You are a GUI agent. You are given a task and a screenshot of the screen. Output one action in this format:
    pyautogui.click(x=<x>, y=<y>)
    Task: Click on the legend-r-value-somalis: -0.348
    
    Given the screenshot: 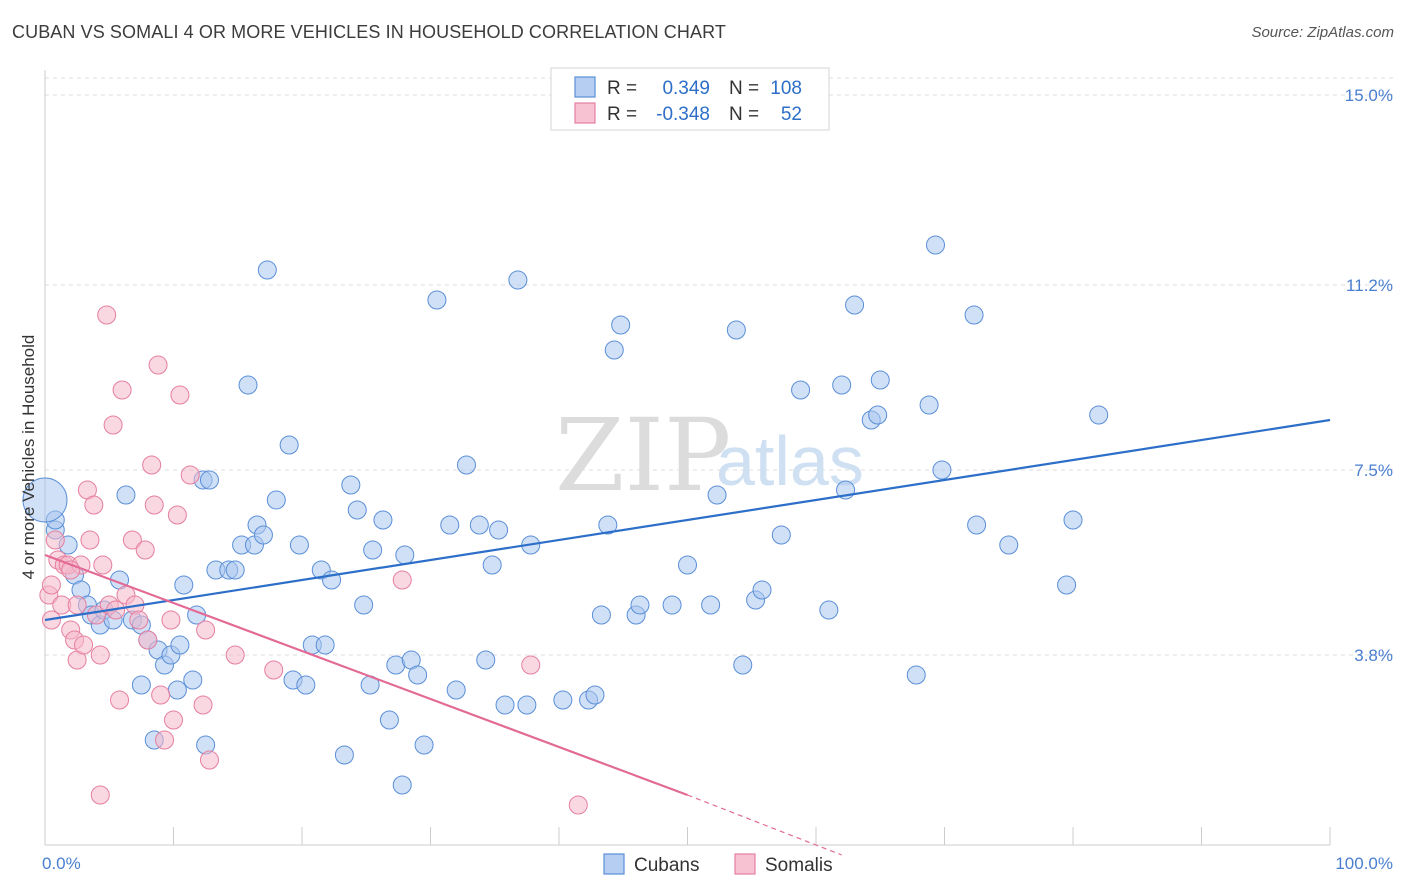 What is the action you would take?
    pyautogui.click(x=683, y=114)
    